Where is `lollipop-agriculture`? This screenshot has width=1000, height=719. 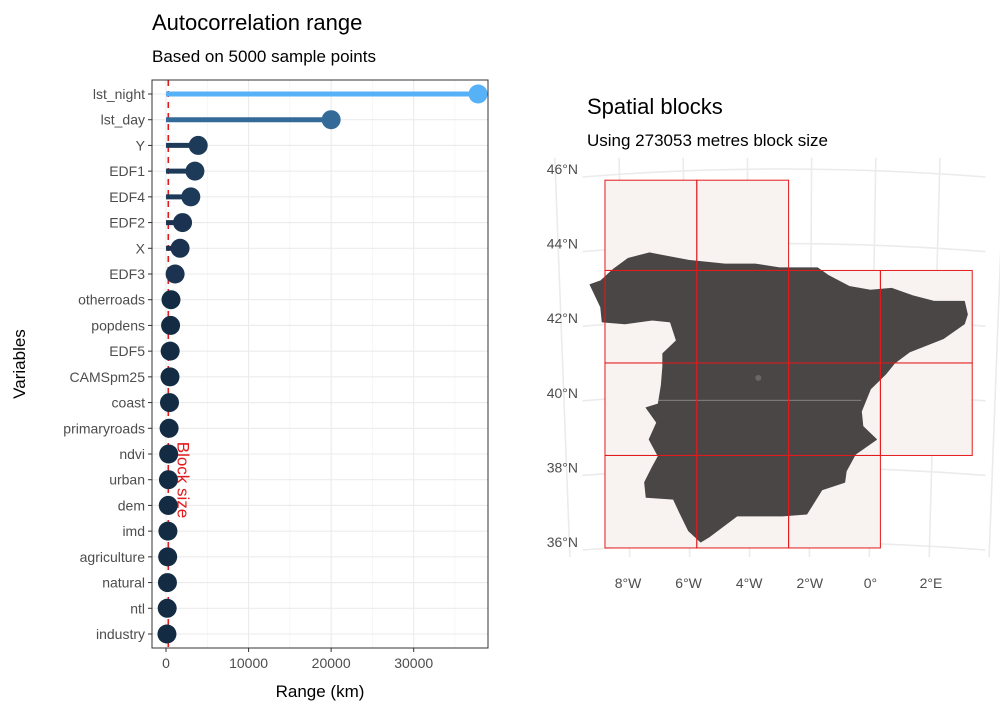 lollipop-agriculture is located at coordinates (168, 557).